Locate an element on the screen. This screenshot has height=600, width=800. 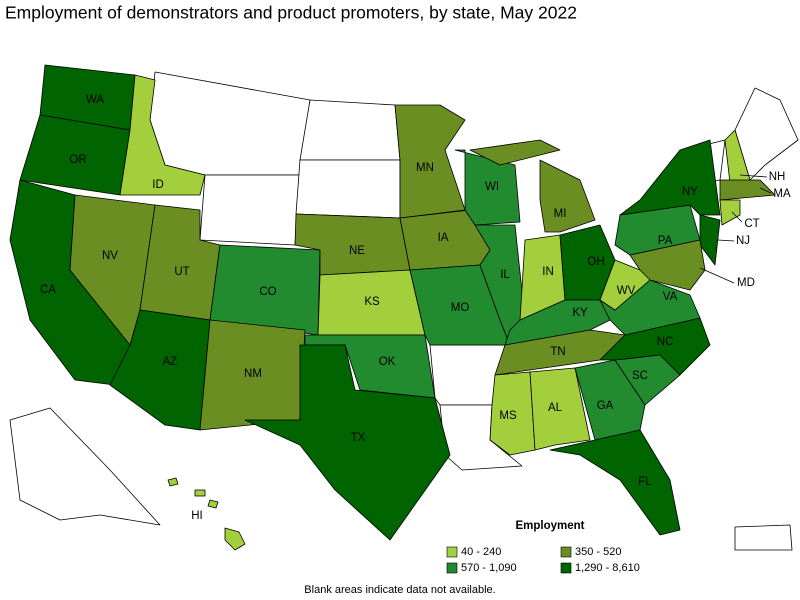
state-label: OR is located at coordinates (77, 160).